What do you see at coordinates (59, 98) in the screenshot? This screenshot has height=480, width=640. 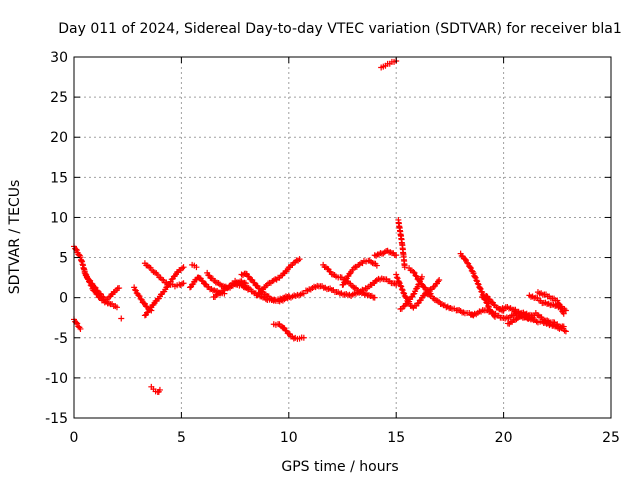 I see `y-tick-label: 25` at bounding box center [59, 98].